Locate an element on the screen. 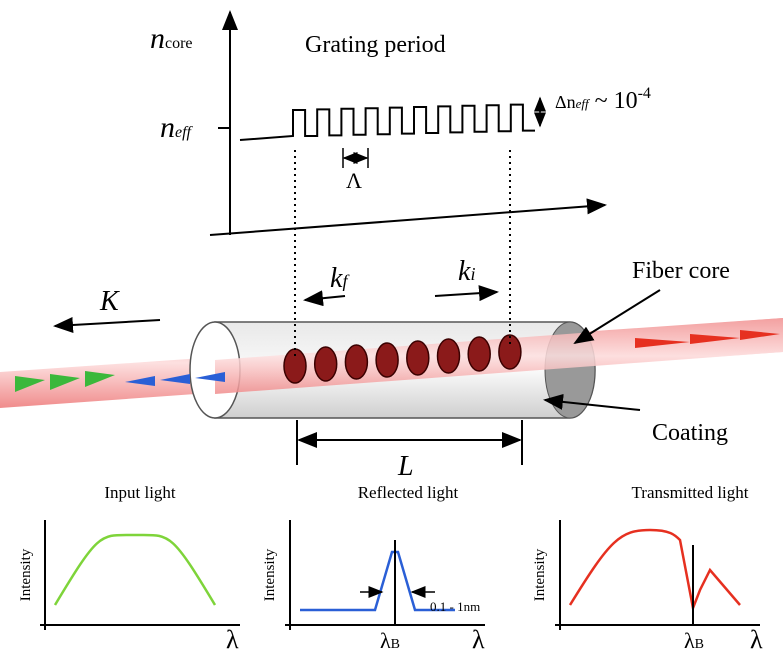 The width and height of the screenshot is (783, 653). input-pulses is located at coordinates (65, 381).